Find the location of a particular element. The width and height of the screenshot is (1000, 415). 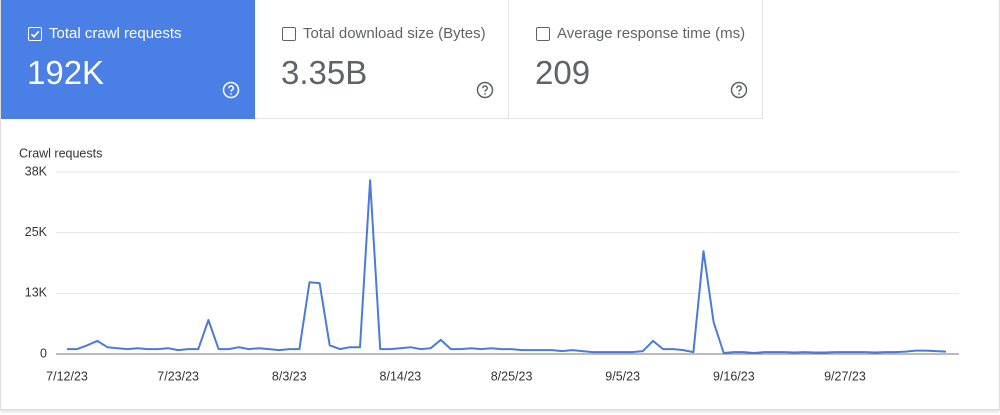

metric-label: Total crawl requests is located at coordinates (115, 33).